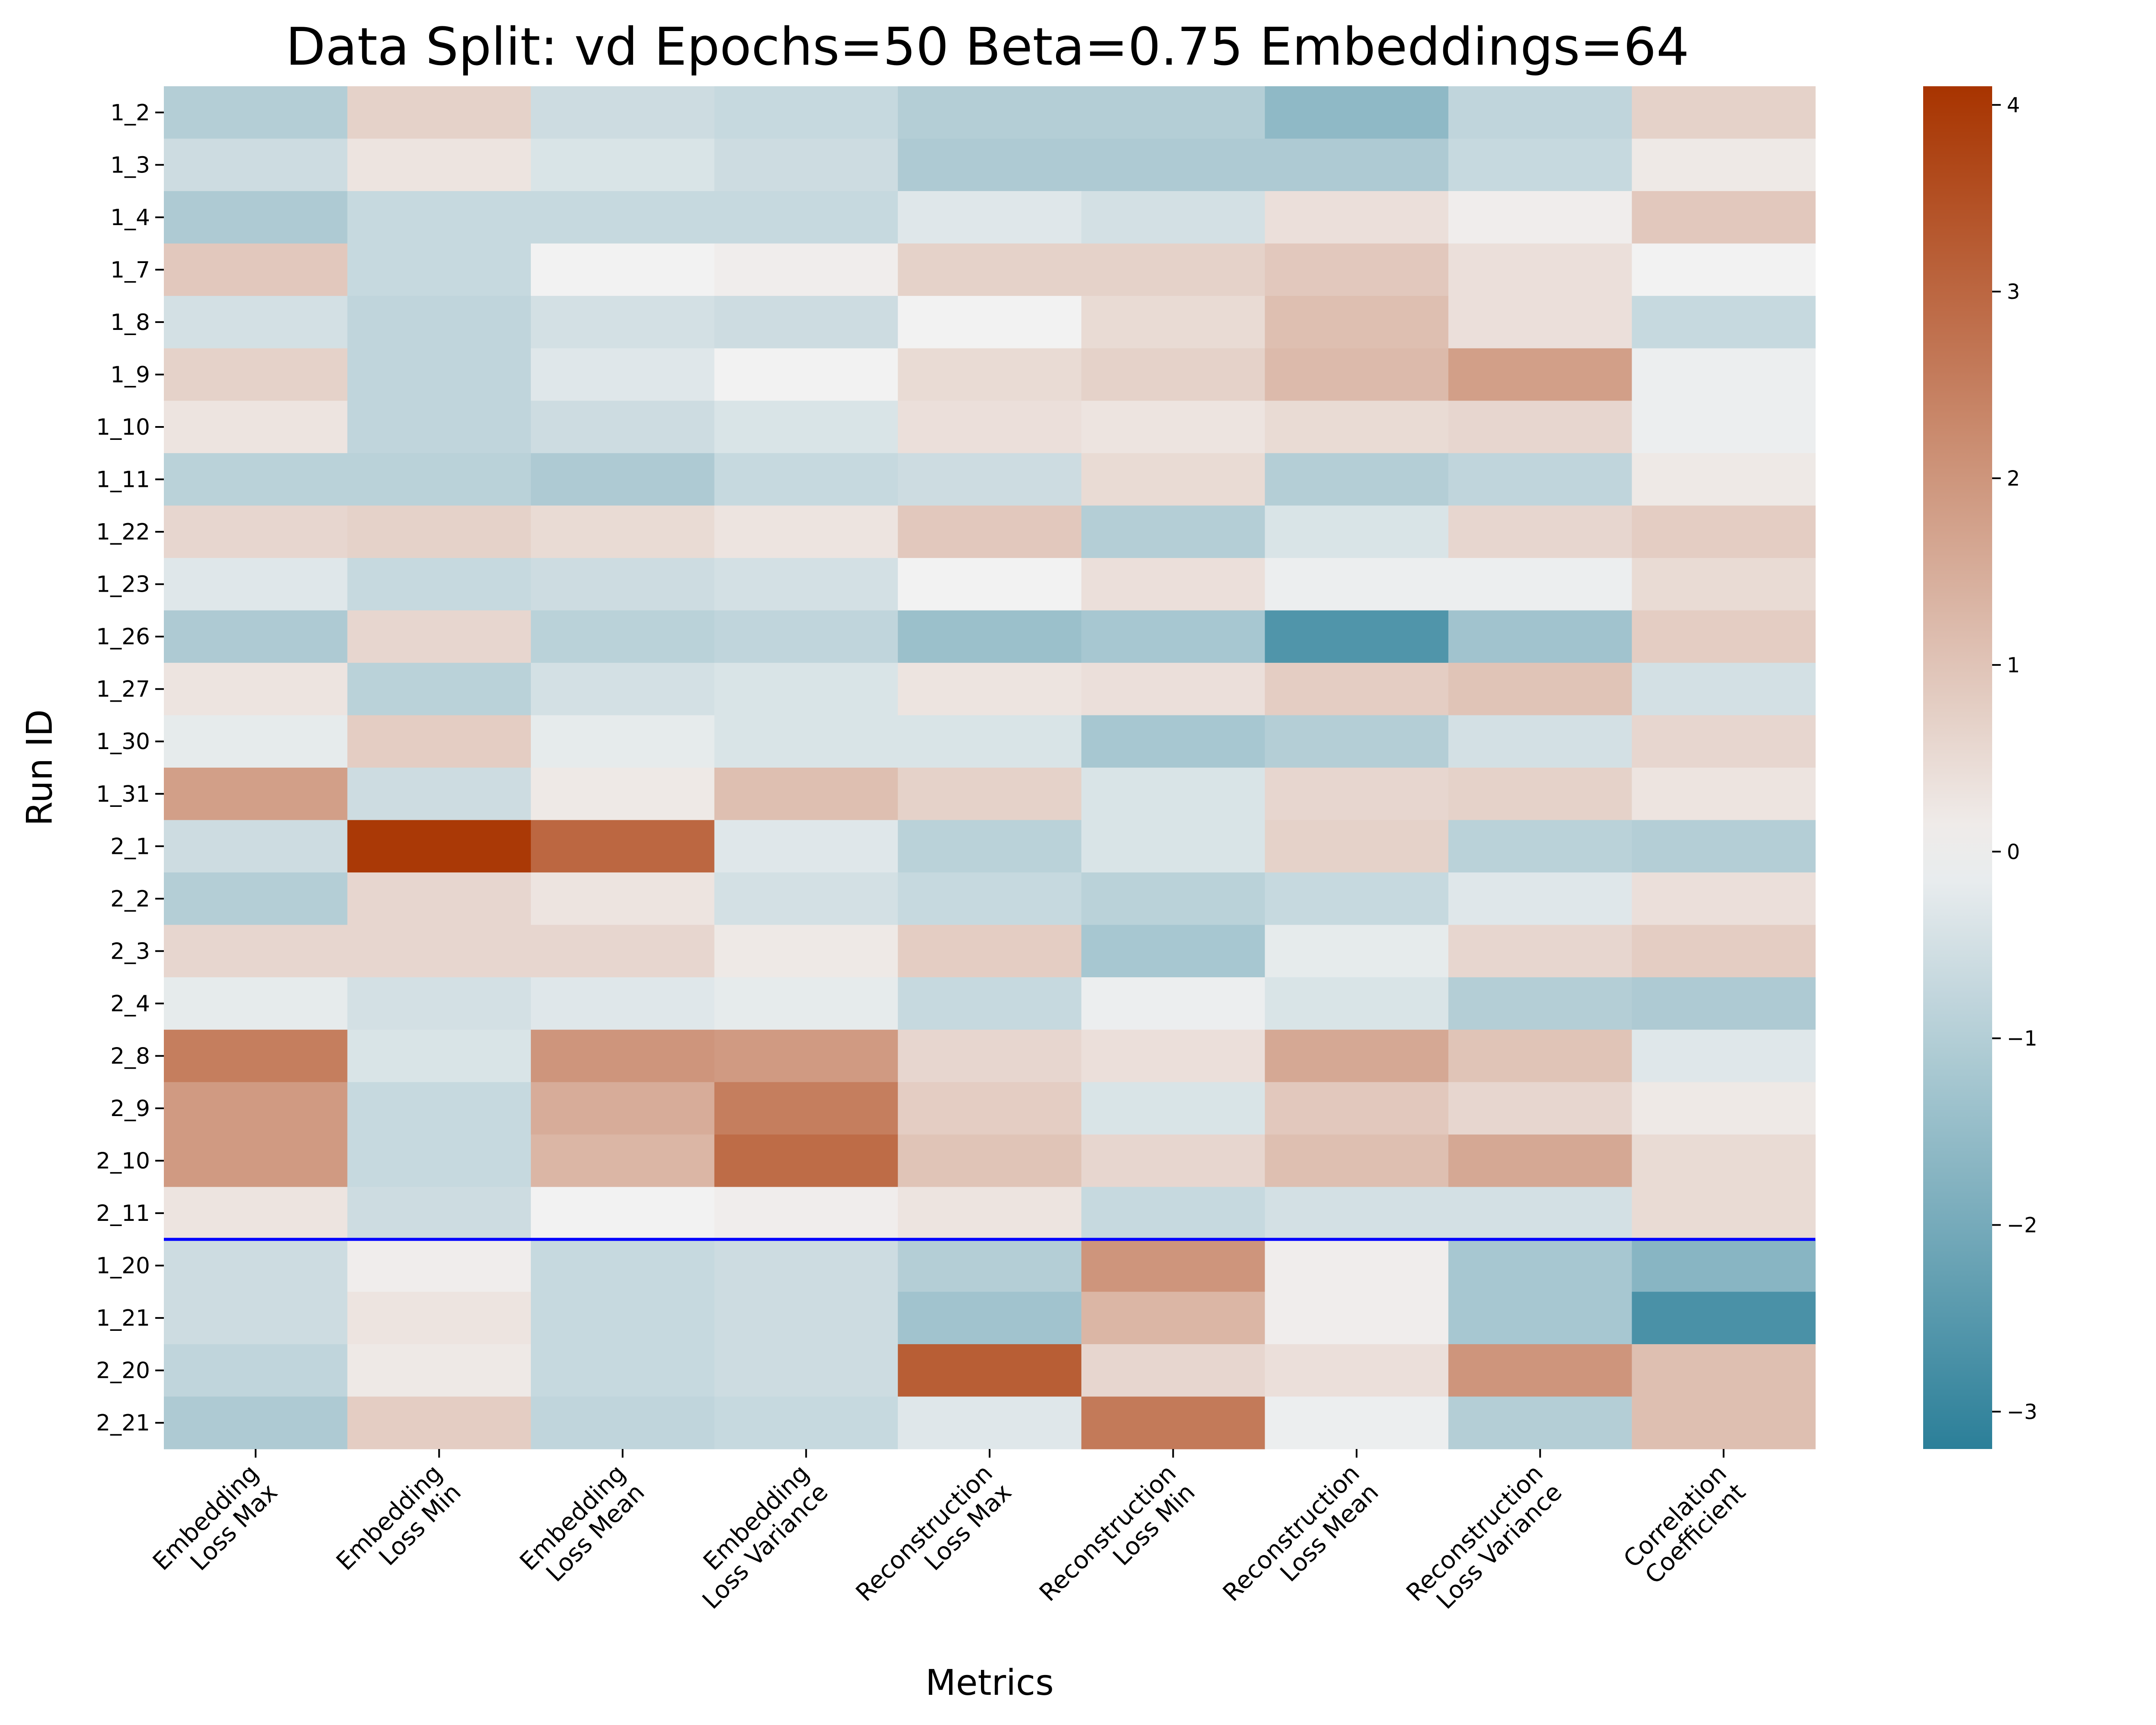 The width and height of the screenshot is (2156, 1725). What do you see at coordinates (130, 951) in the screenshot?
I see `row-label: 2_3` at bounding box center [130, 951].